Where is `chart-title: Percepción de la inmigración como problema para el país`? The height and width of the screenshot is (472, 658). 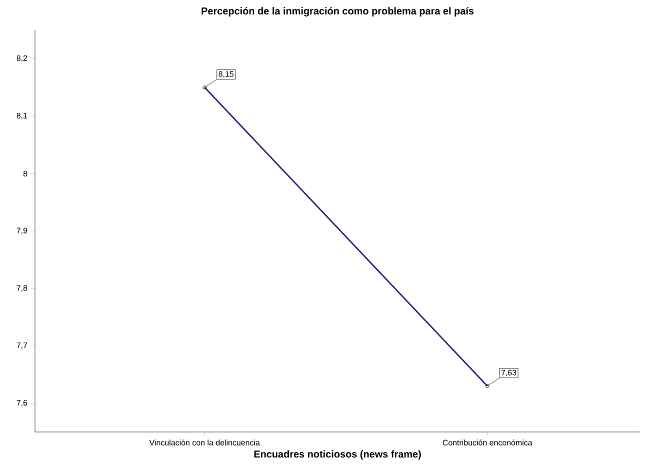 chart-title: Percepción de la inmigración como problema para el país is located at coordinates (338, 11).